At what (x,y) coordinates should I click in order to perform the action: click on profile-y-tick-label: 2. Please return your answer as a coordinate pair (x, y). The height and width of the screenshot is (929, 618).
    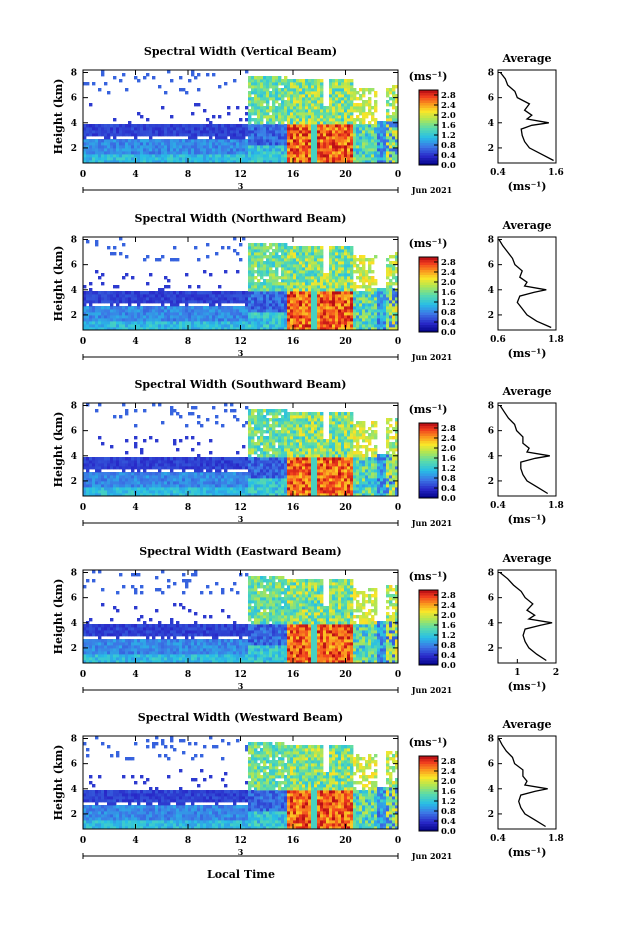
    Looking at the image, I should click on (491, 149).